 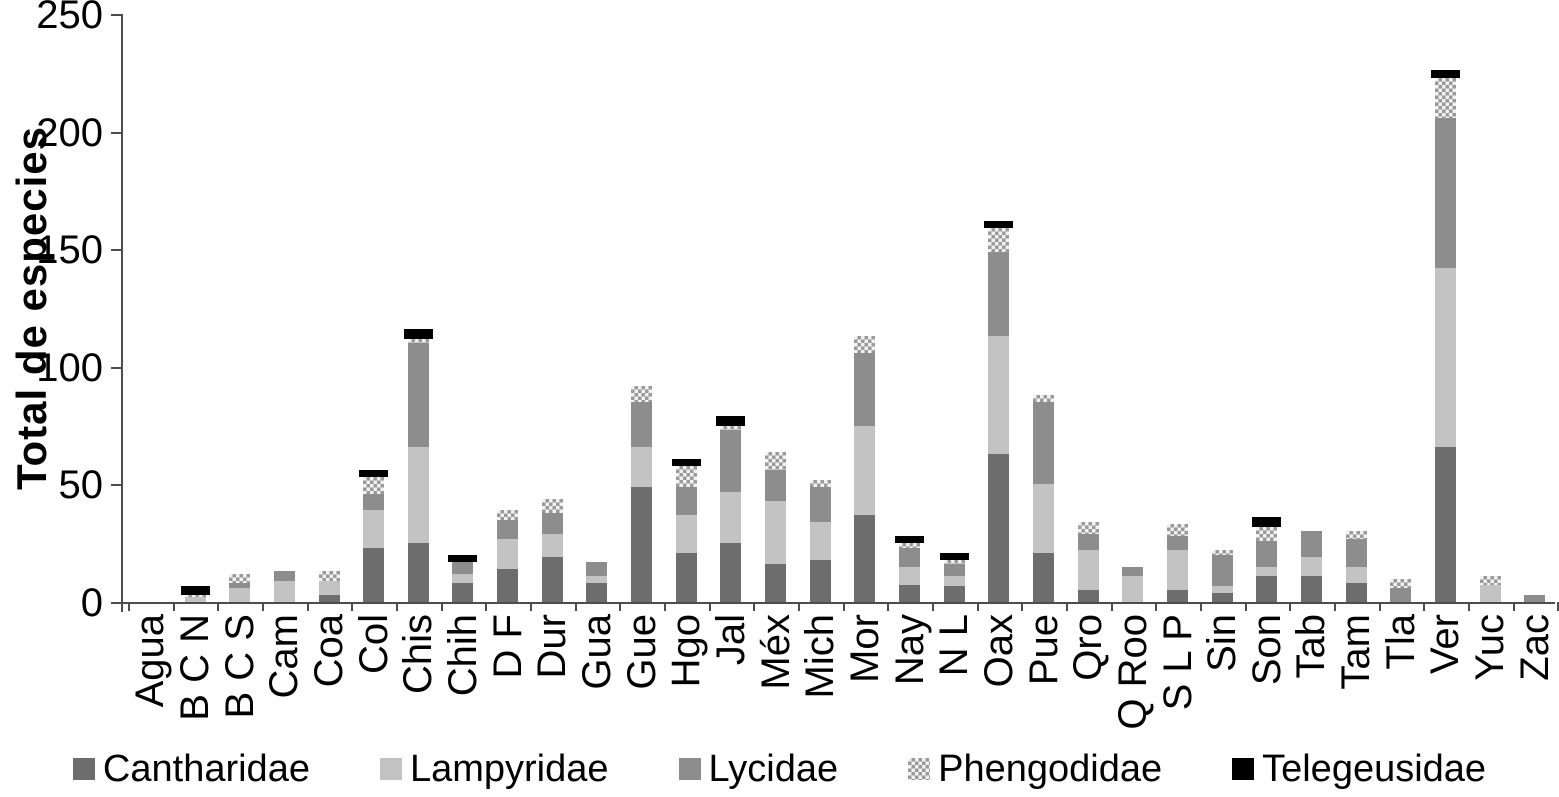 What do you see at coordinates (91, 603) in the screenshot?
I see `y-tick-label: 0` at bounding box center [91, 603].